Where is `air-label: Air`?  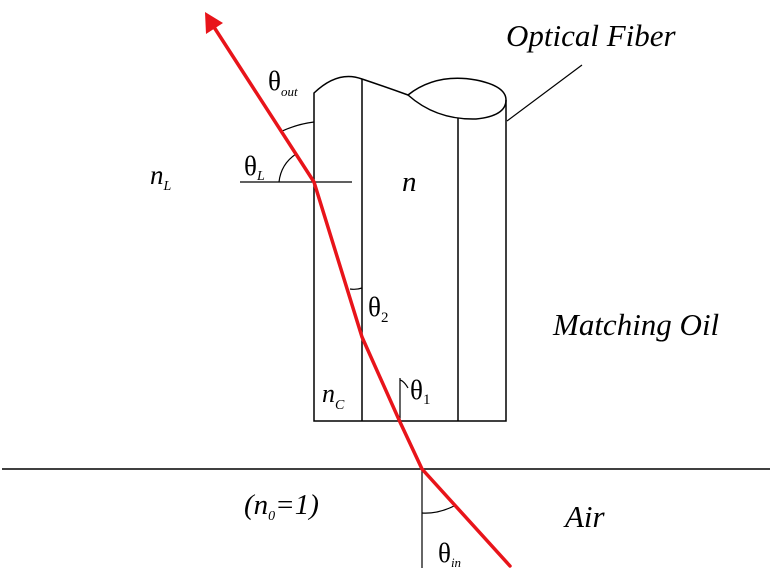 air-label: Air is located at coordinates (584, 516).